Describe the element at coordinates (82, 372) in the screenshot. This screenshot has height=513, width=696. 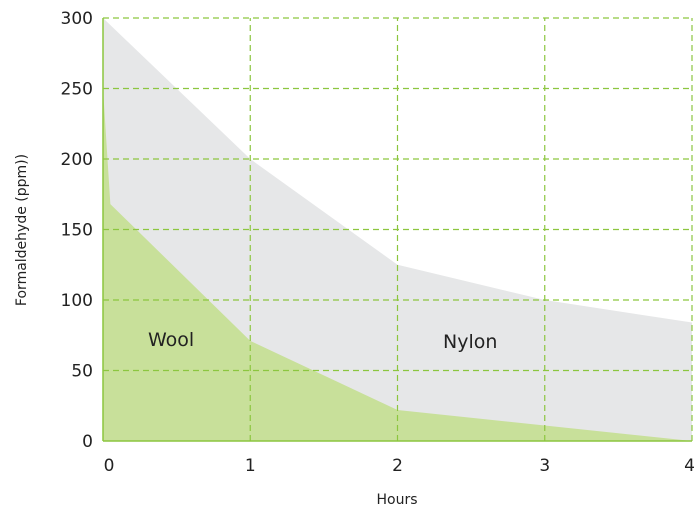
I see `y-tick-label-50: 50` at that location.